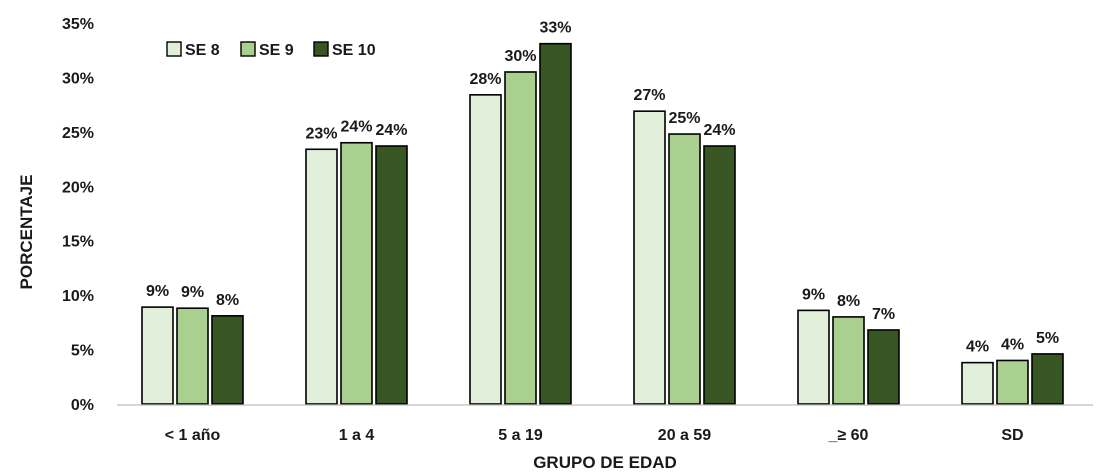 This screenshot has width=1101, height=472. I want to click on x-category-label: 5 a 19, so click(520, 435).